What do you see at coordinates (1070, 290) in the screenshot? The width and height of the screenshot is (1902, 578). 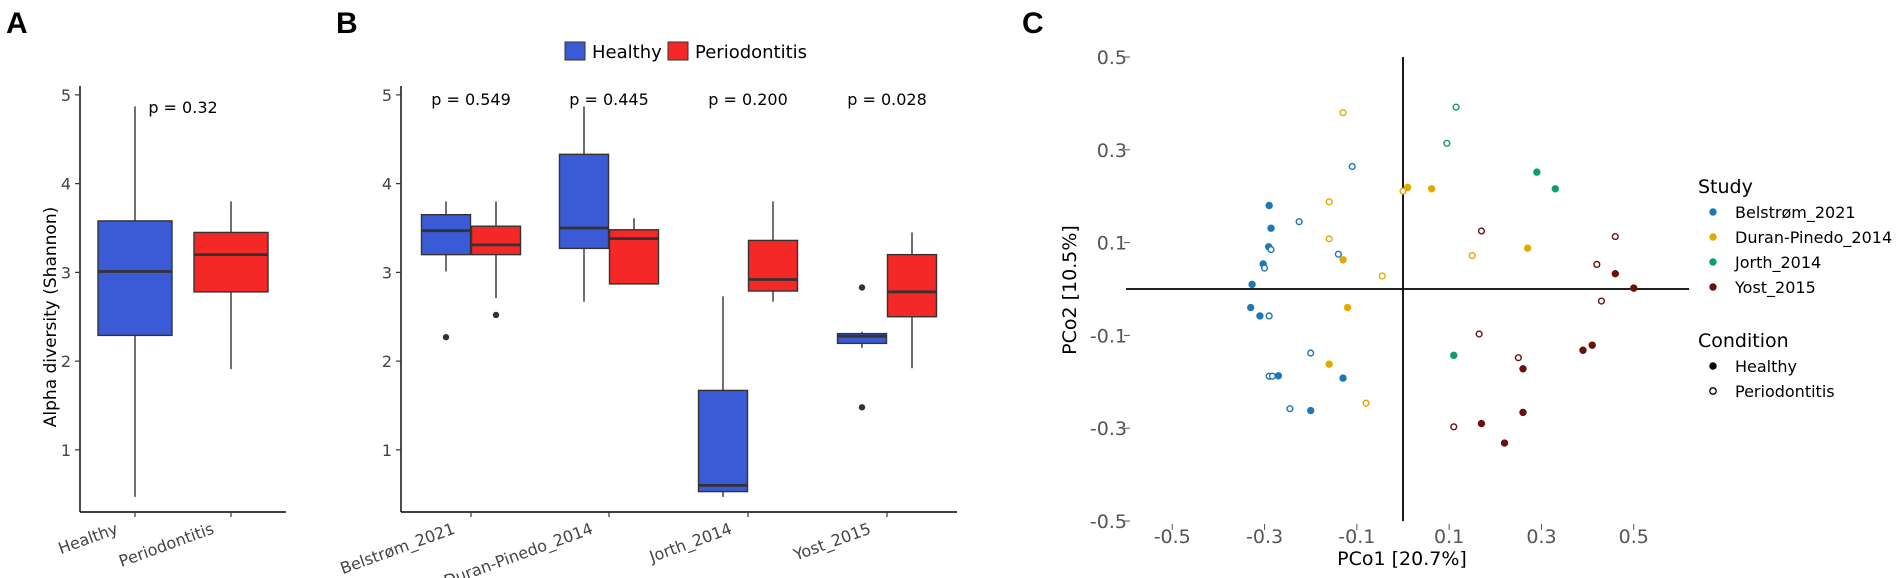 I see `pcoa-y-axis-title: PCo2 [10.5%]` at bounding box center [1070, 290].